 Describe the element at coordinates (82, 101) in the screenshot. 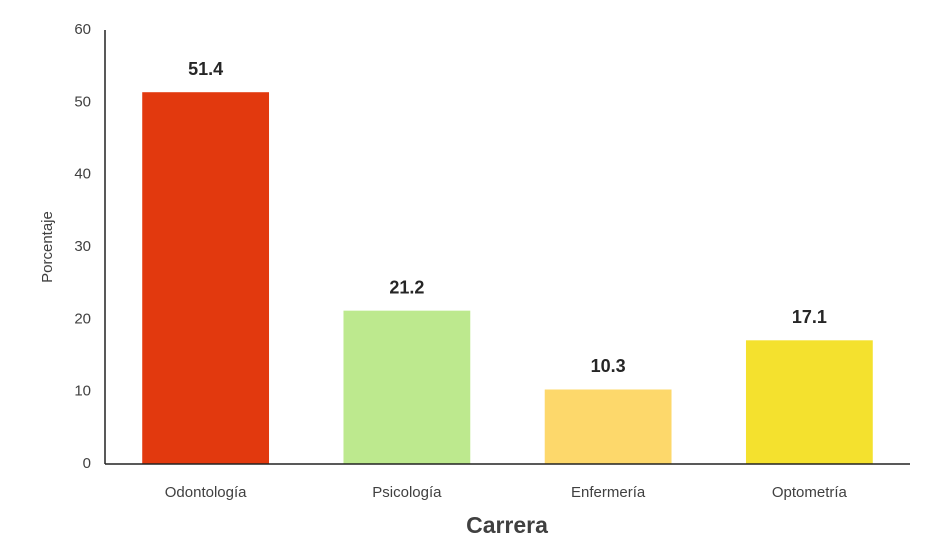

I see `y-tick-label: 50` at that location.